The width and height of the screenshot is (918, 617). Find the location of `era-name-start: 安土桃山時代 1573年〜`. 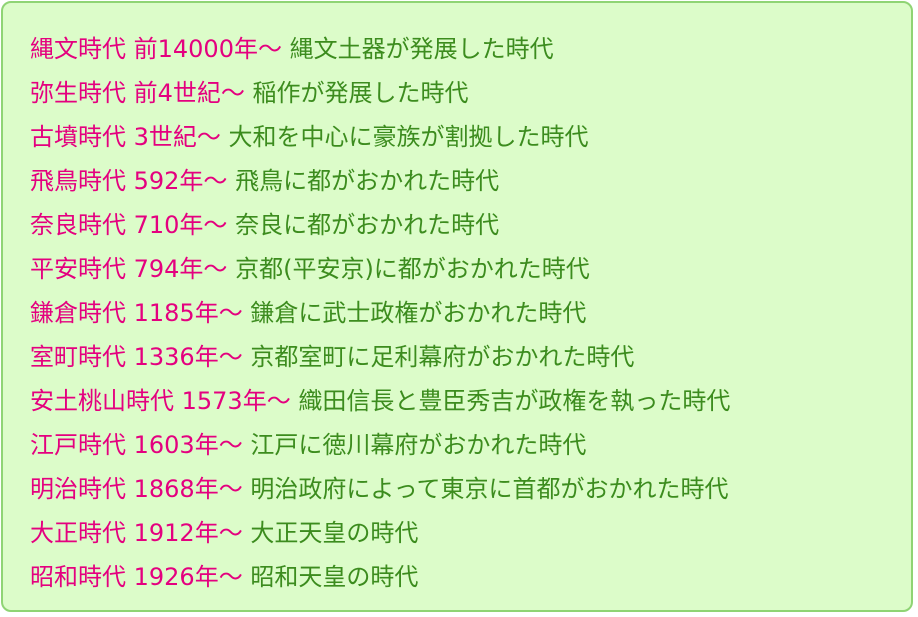

era-name-start: 安土桃山時代 1573年〜 is located at coordinates (160, 401).